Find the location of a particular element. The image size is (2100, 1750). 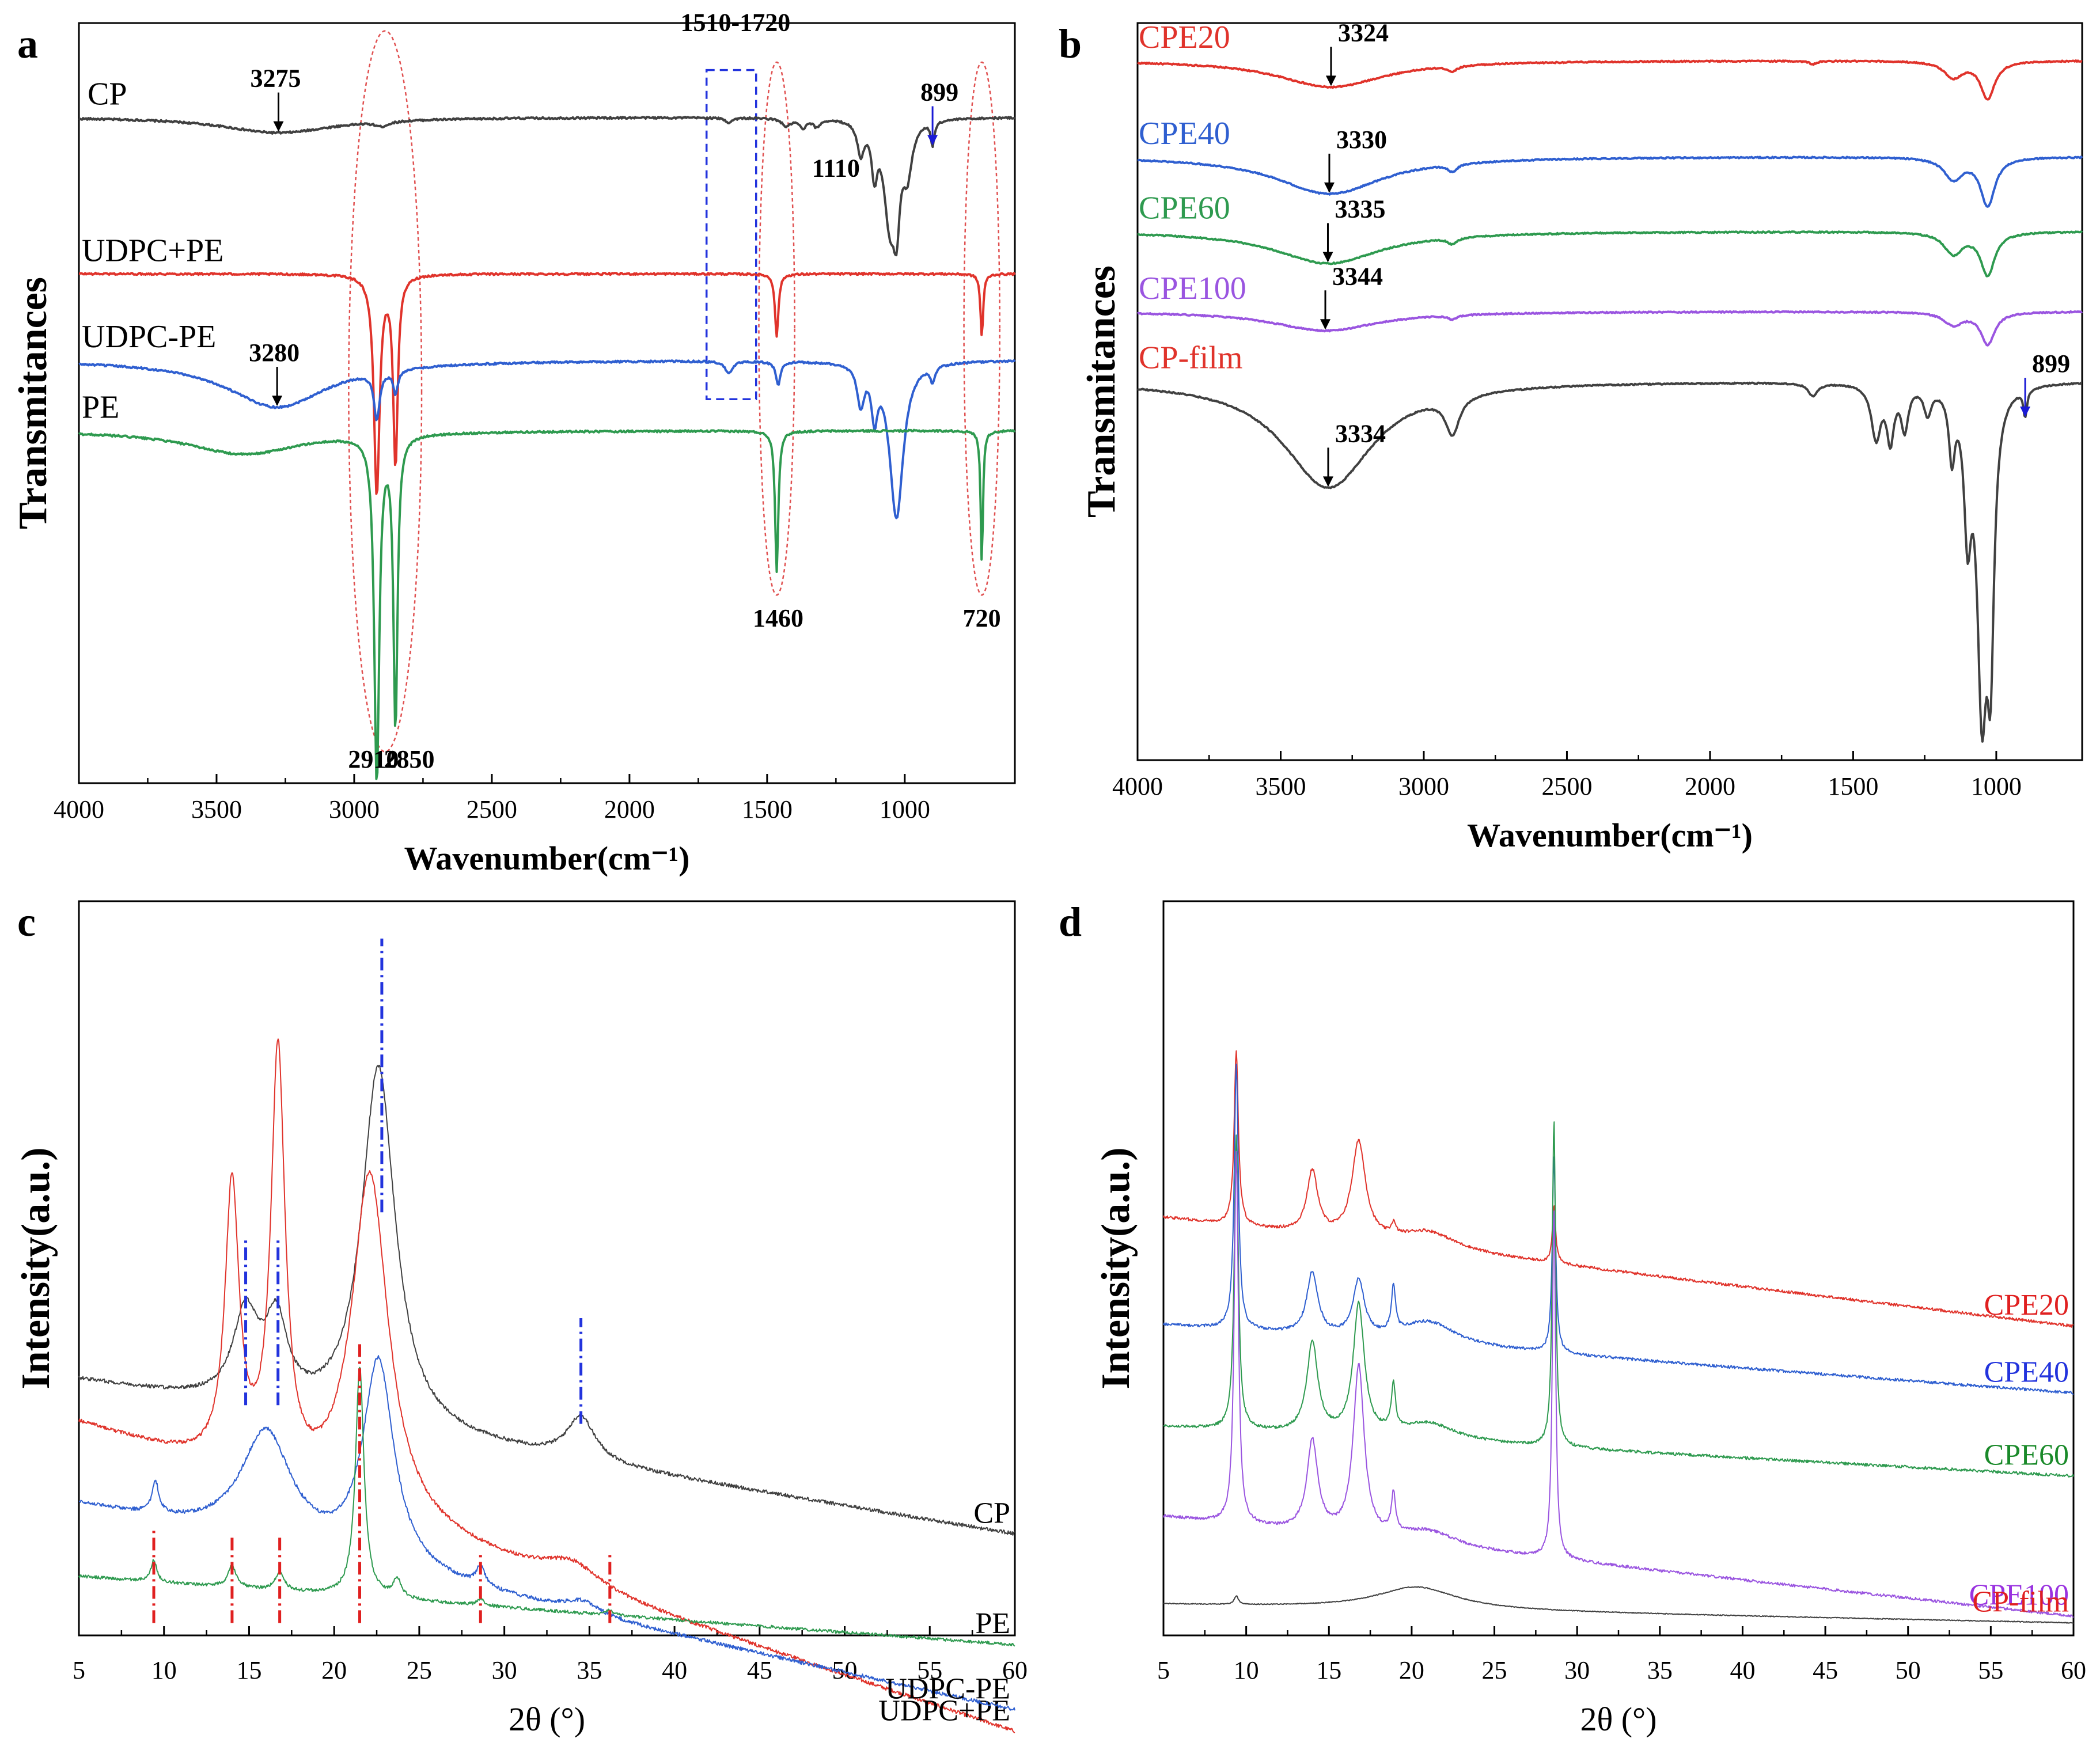

series-label: CPE20 is located at coordinates (2027, 1305).